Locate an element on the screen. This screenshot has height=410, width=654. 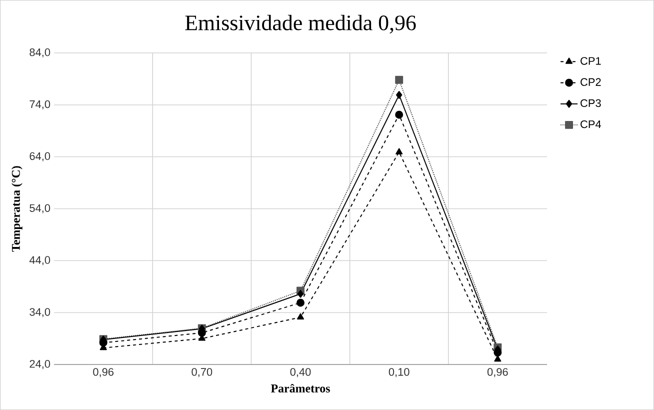
legend-label: CP4 is located at coordinates (590, 124).